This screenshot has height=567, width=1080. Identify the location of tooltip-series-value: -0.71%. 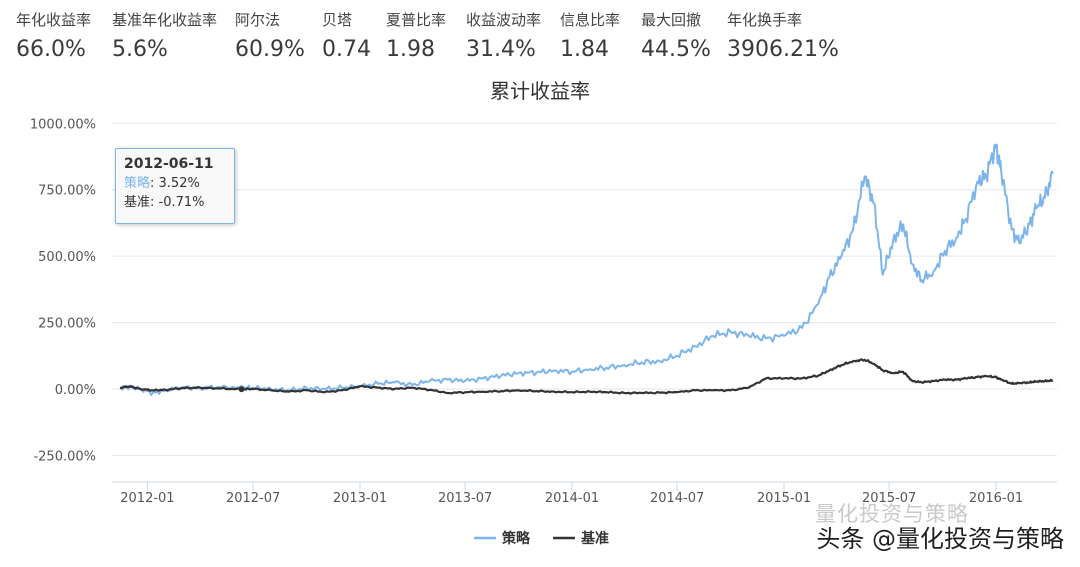
(181, 202).